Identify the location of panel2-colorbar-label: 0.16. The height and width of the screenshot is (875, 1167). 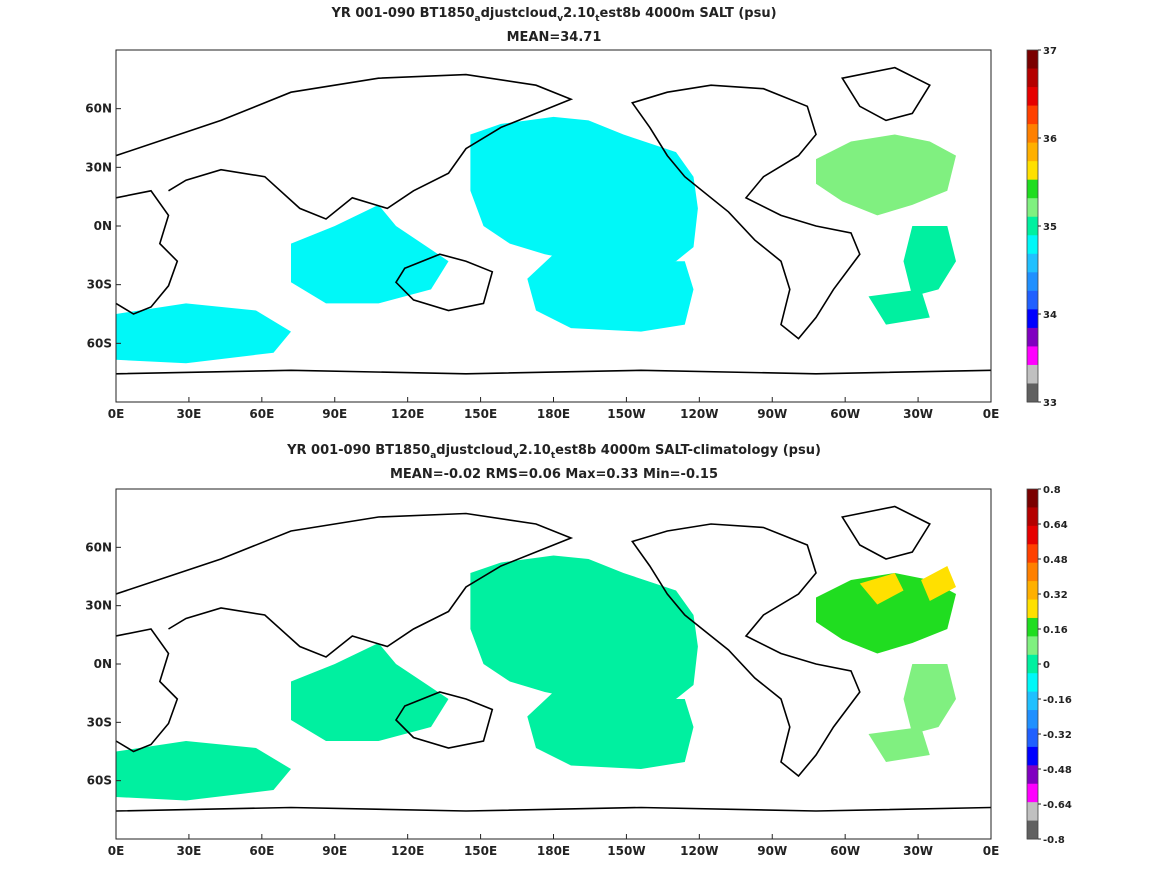
(1055, 630).